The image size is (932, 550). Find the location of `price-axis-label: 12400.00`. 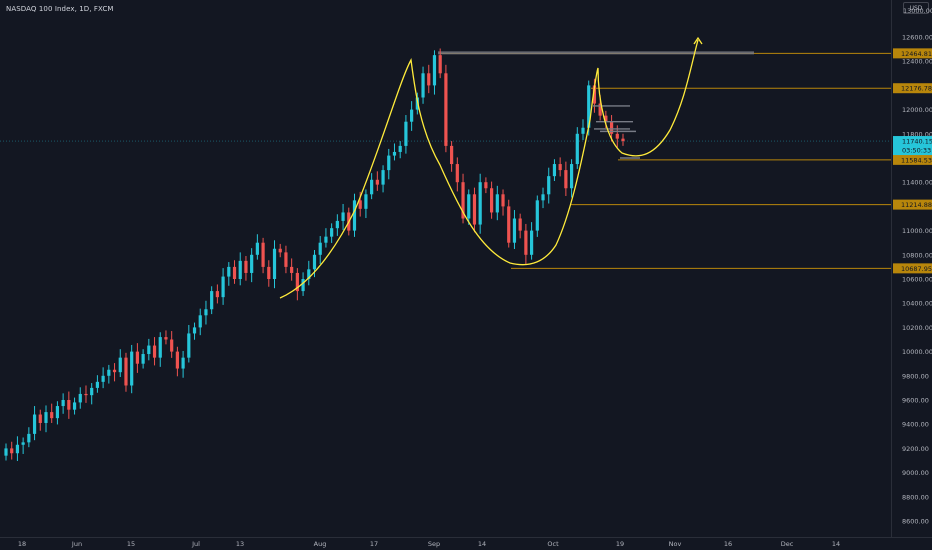

price-axis-label: 12400.00 is located at coordinates (917, 62).